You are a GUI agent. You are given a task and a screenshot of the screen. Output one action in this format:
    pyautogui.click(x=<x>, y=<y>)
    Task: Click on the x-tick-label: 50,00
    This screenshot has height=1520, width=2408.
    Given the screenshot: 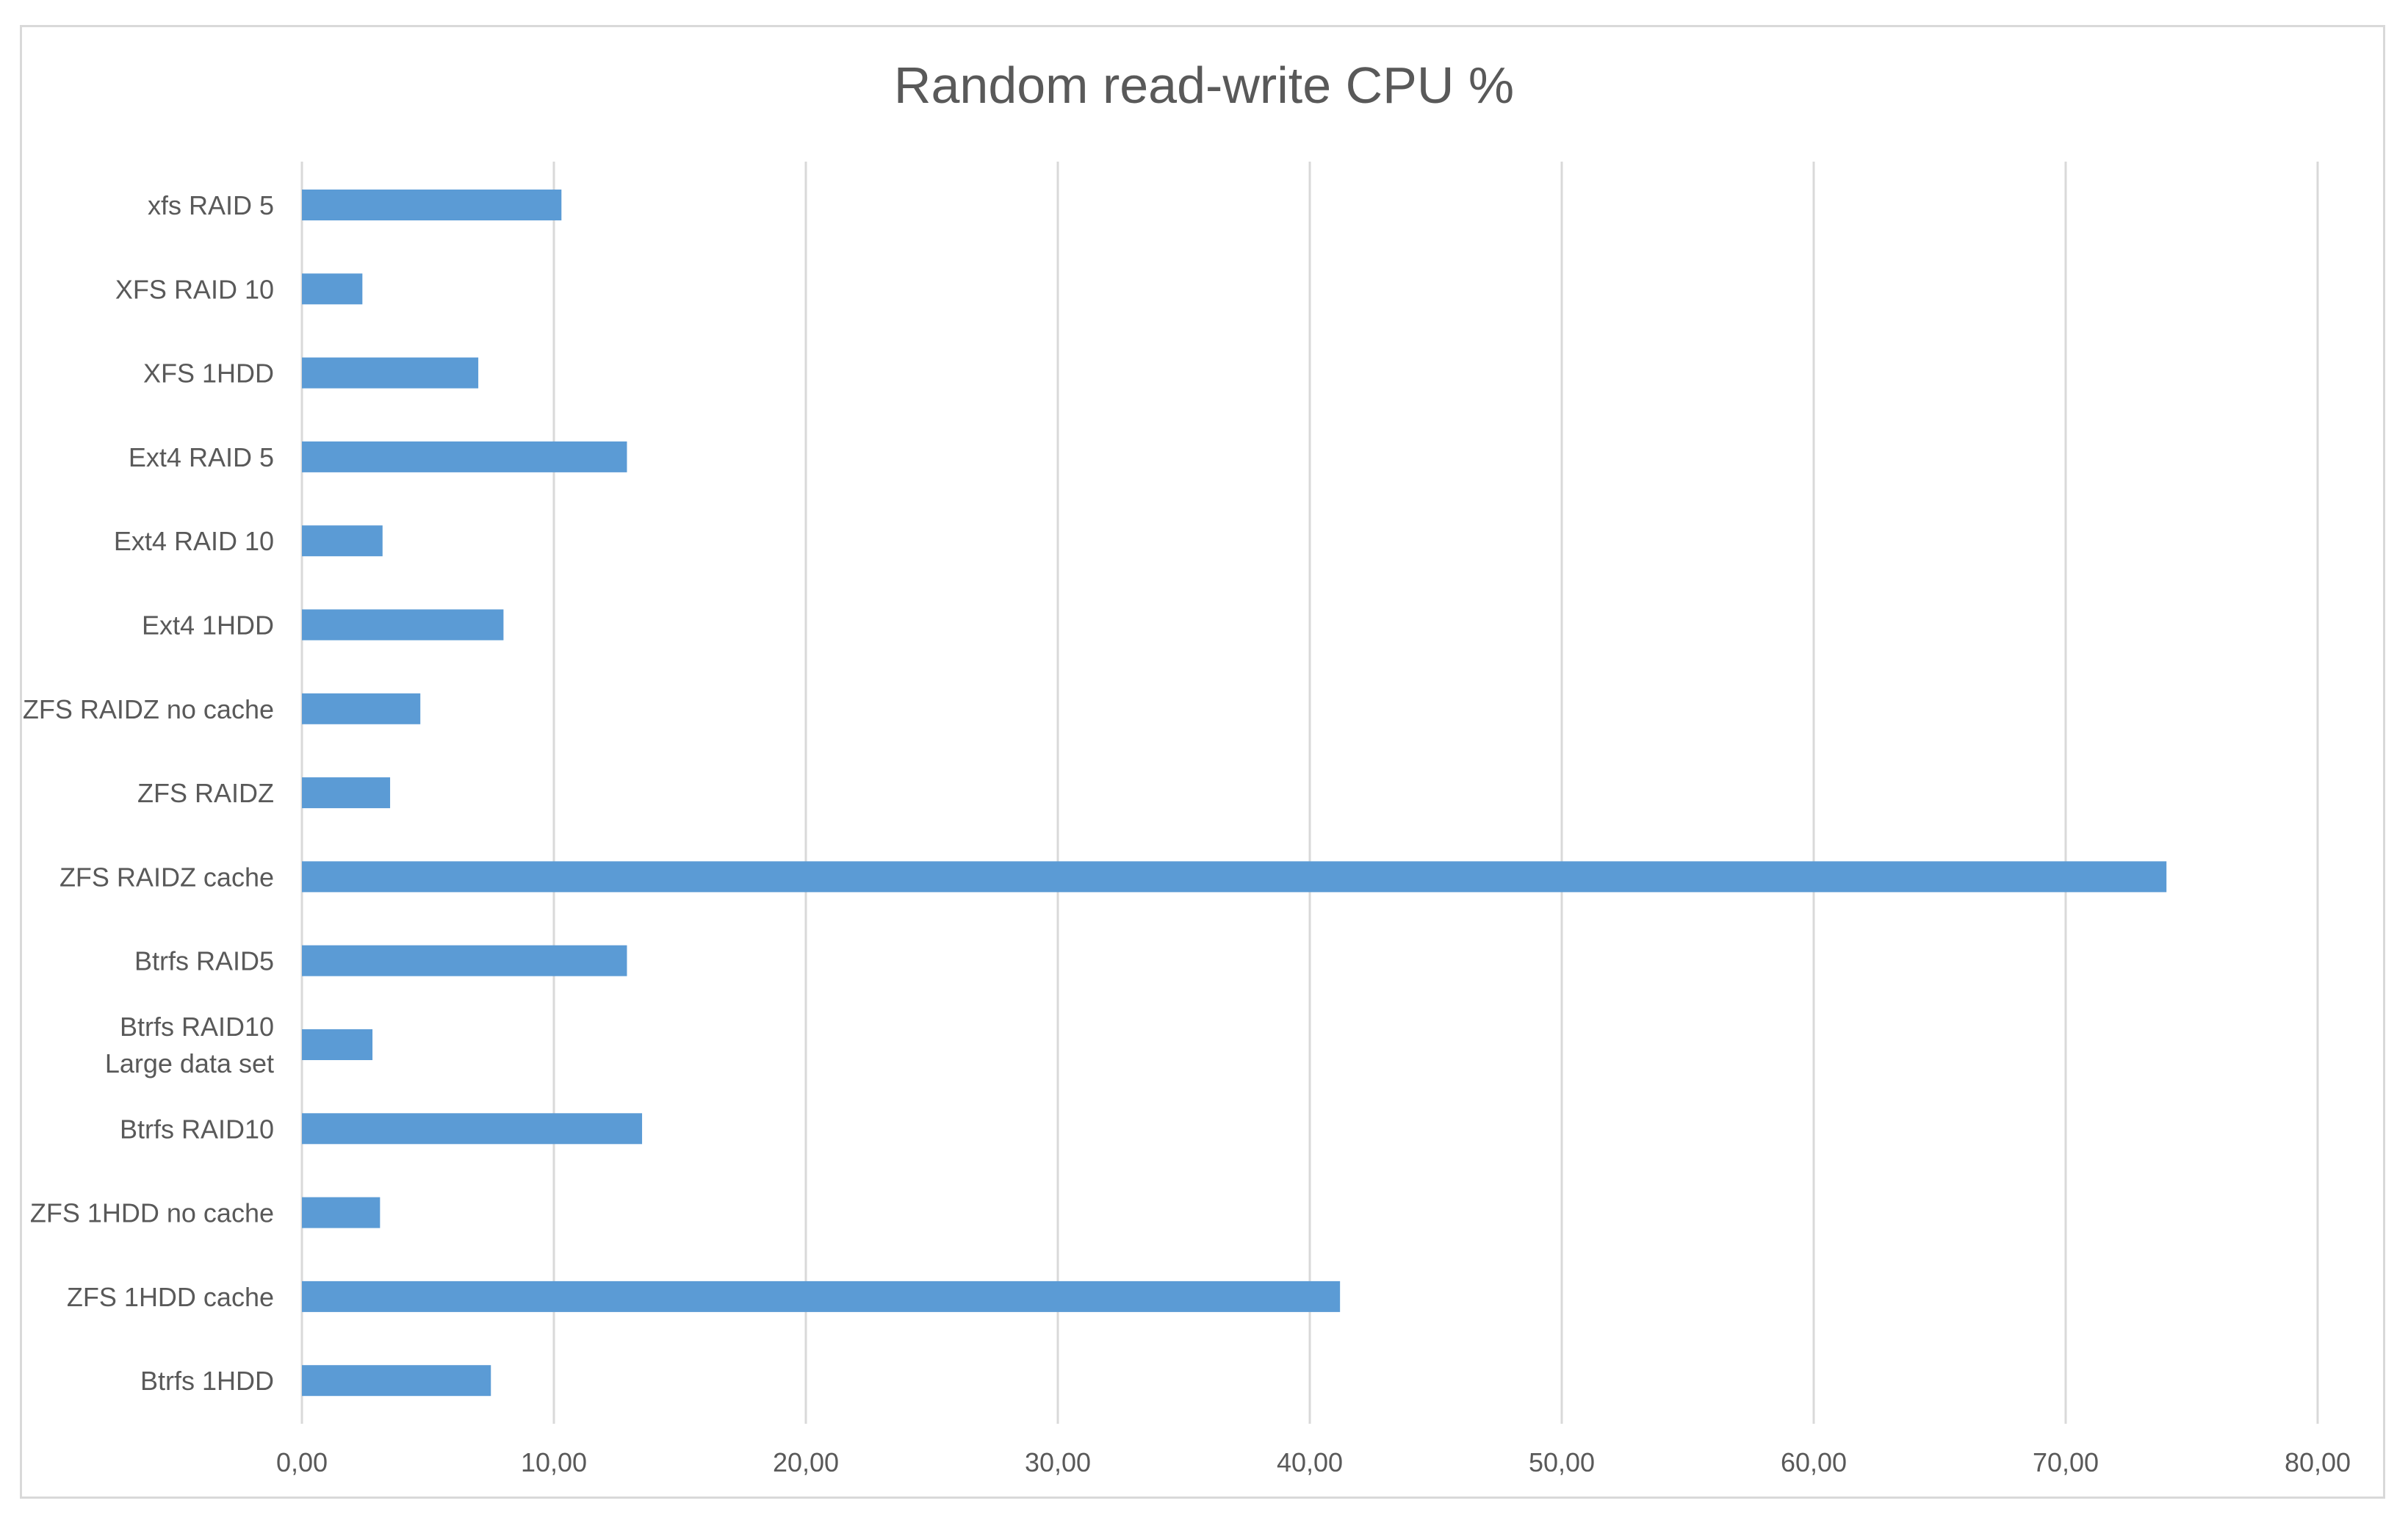 What is the action you would take?
    pyautogui.click(x=1562, y=1462)
    